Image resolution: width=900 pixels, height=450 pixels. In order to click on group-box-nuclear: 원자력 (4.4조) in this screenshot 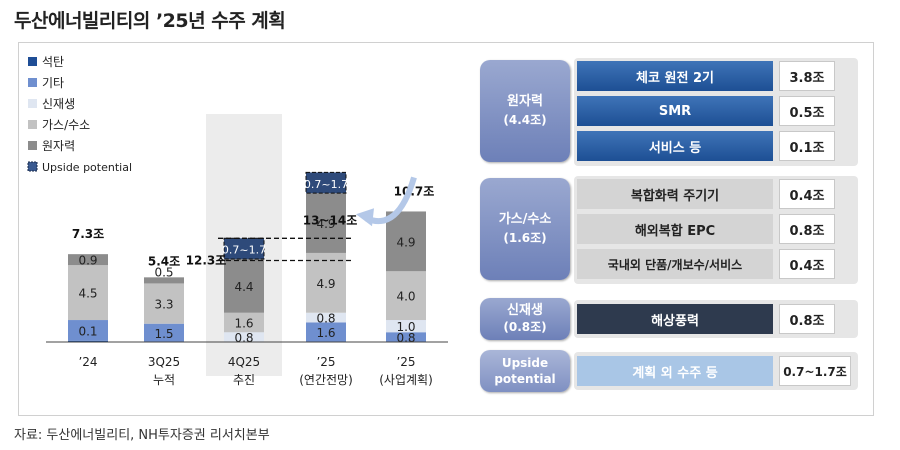, I will do `click(525, 111)`.